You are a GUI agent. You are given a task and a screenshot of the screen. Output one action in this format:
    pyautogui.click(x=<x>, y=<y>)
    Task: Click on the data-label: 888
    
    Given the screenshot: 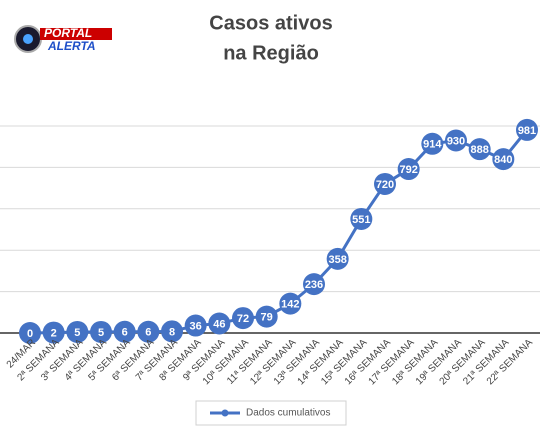 What is the action you would take?
    pyautogui.click(x=479, y=150)
    